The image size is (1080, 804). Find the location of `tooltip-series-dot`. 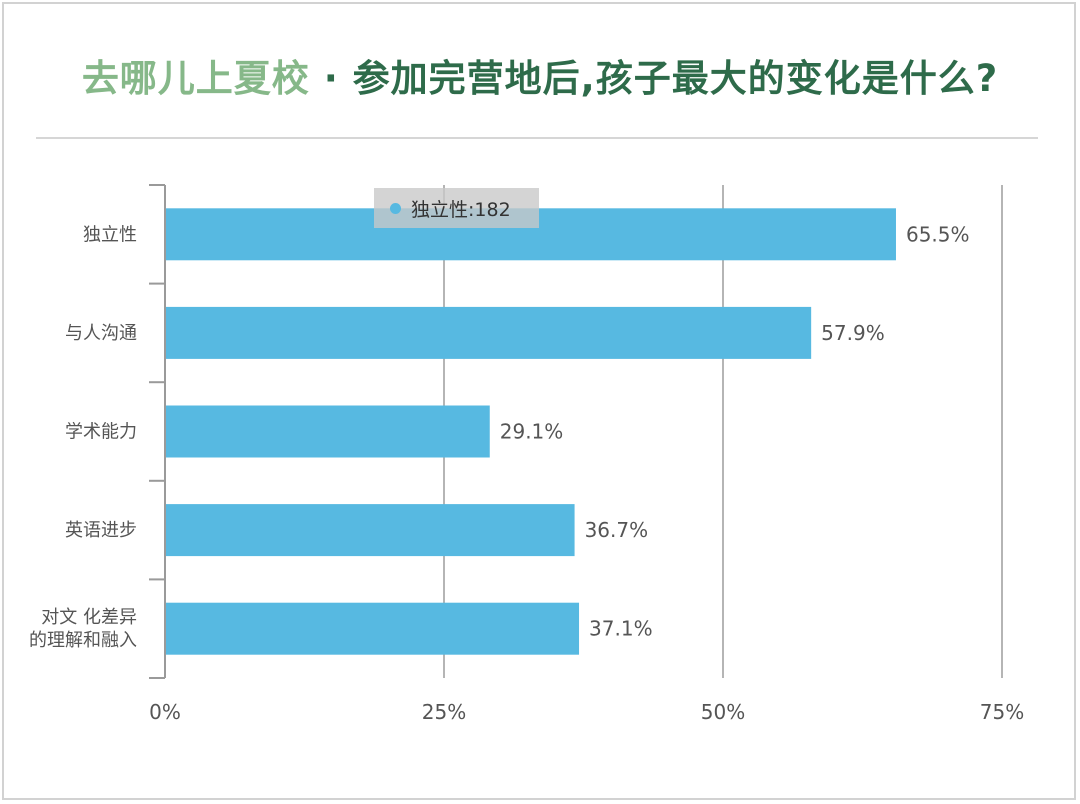

tooltip-series-dot is located at coordinates (395, 208).